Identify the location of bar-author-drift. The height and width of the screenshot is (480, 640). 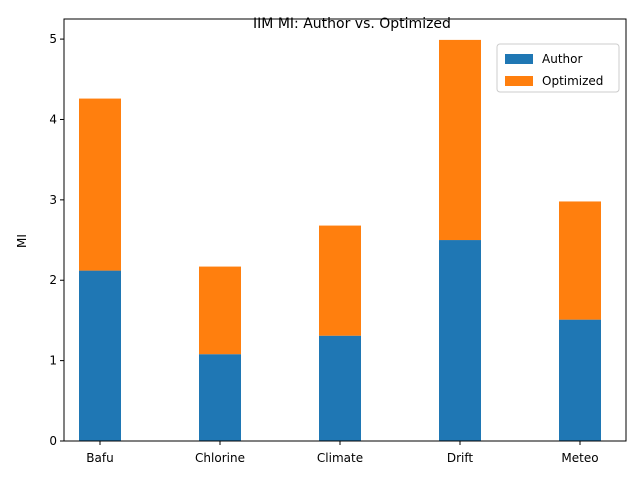
(460, 340).